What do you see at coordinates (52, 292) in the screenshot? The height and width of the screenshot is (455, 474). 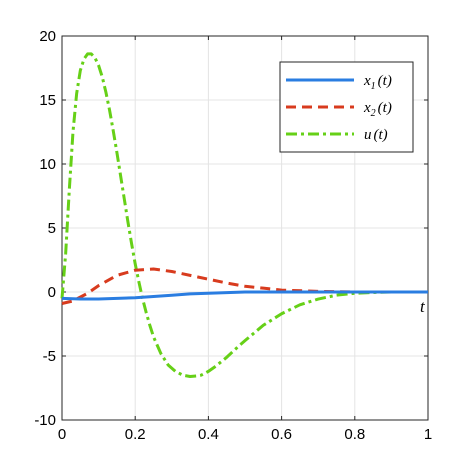 I see `y-tick-label: 0` at bounding box center [52, 292].